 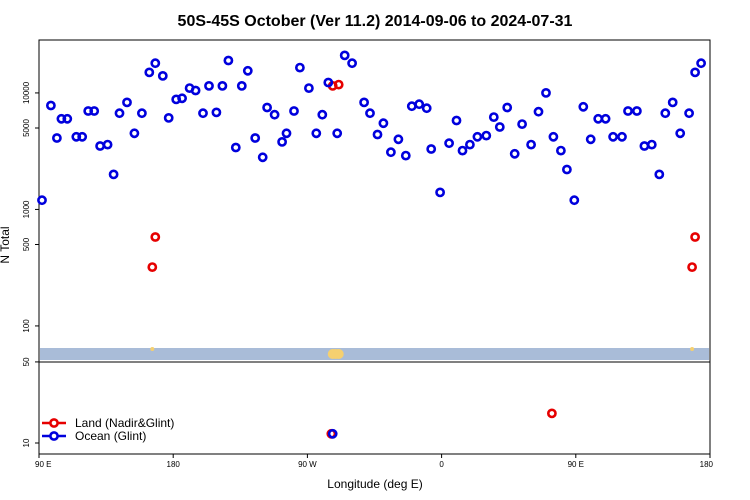 What do you see at coordinates (26, 128) in the screenshot?
I see `y-tick-label: 5000` at bounding box center [26, 128].